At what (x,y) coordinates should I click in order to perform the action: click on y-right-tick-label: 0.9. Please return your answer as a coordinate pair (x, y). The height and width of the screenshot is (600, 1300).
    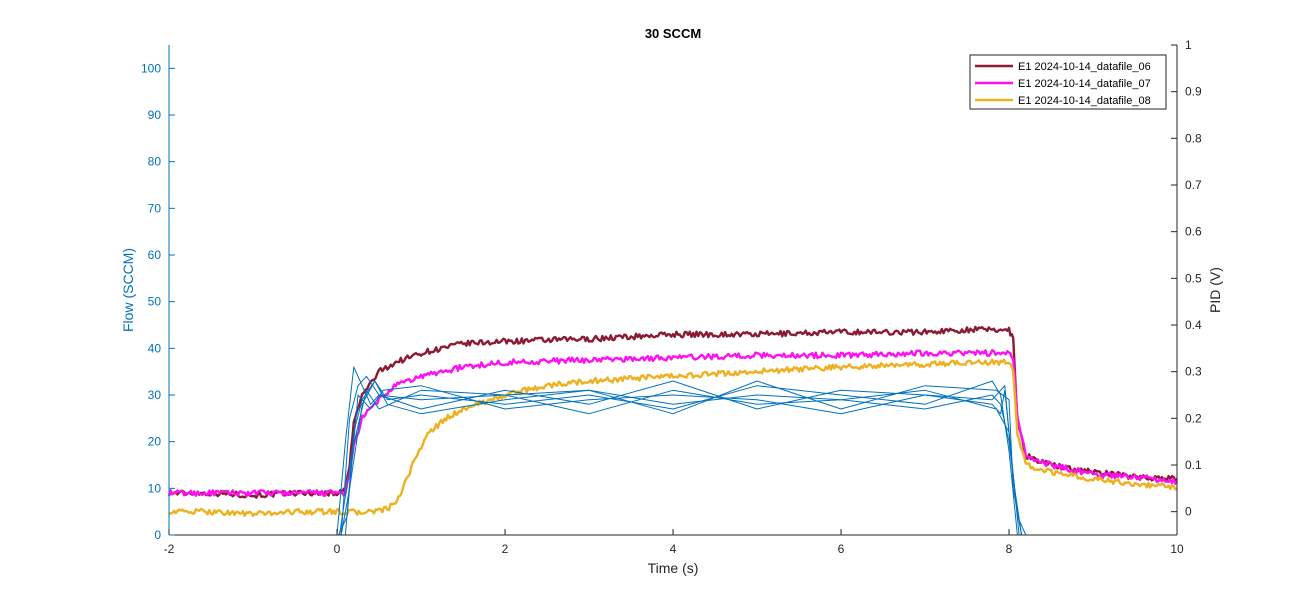
    Looking at the image, I should click on (1193, 92).